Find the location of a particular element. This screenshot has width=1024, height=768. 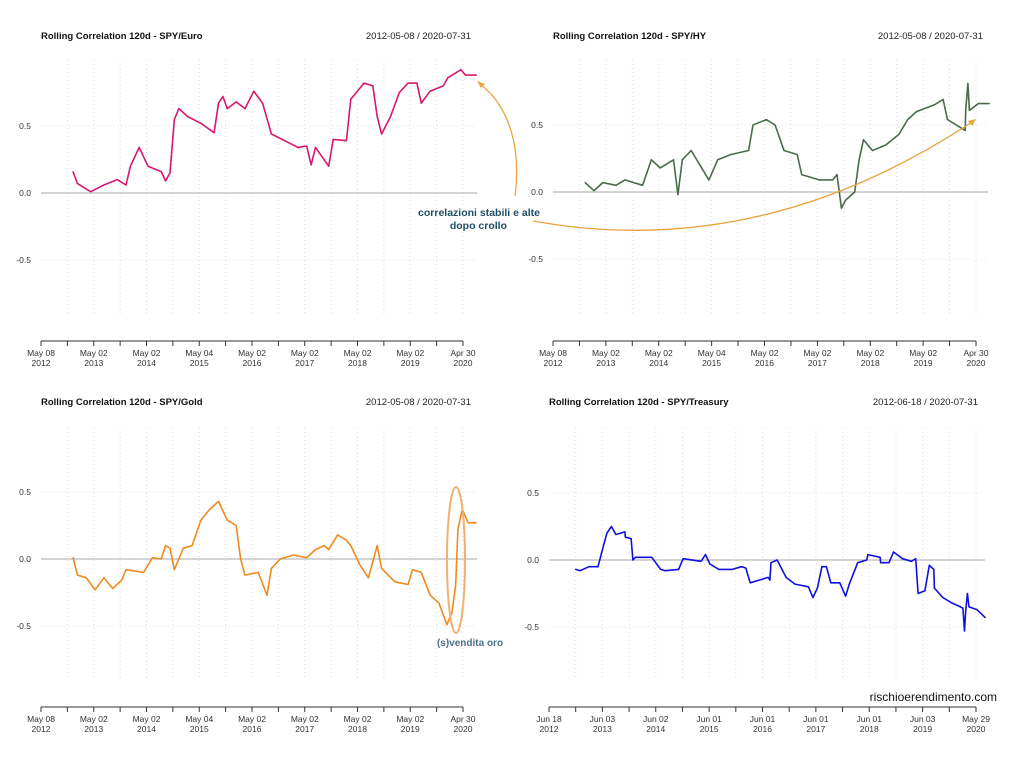

date-range: 2012-05-08 / 2020-07-31 is located at coordinates (930, 36).